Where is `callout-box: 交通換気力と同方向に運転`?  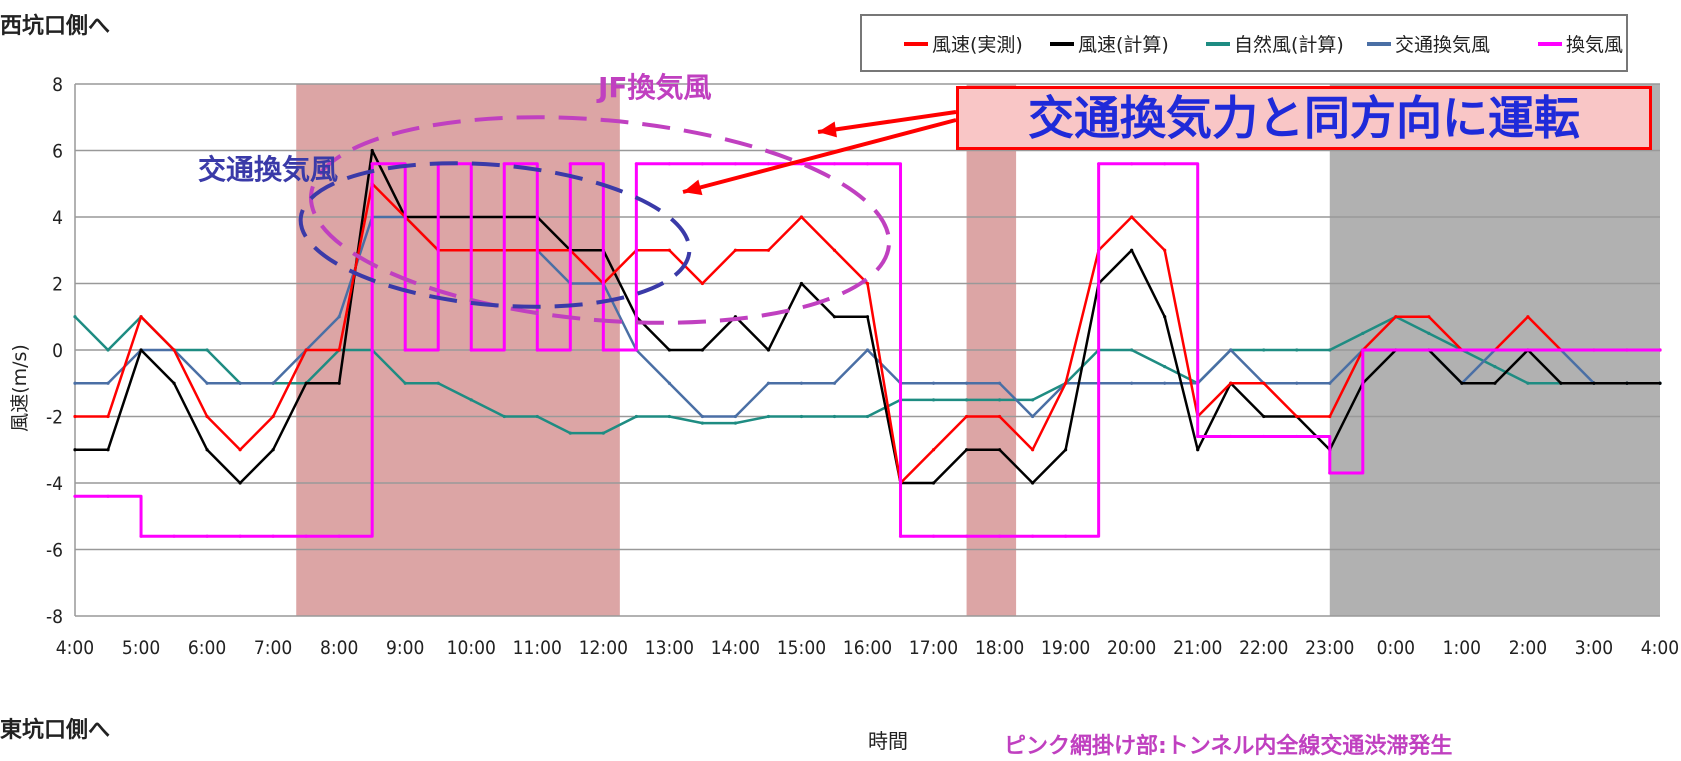 callout-box: 交通換気力と同方向に運転 is located at coordinates (1304, 118).